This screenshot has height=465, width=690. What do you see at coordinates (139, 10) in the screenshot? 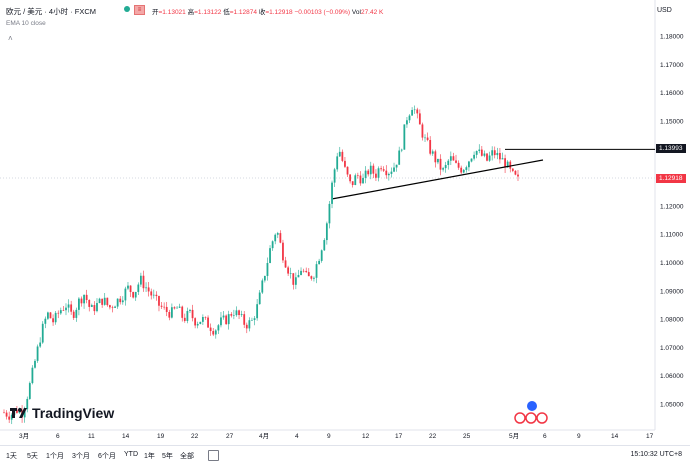
I see `flag-icon: ≡` at bounding box center [139, 10].